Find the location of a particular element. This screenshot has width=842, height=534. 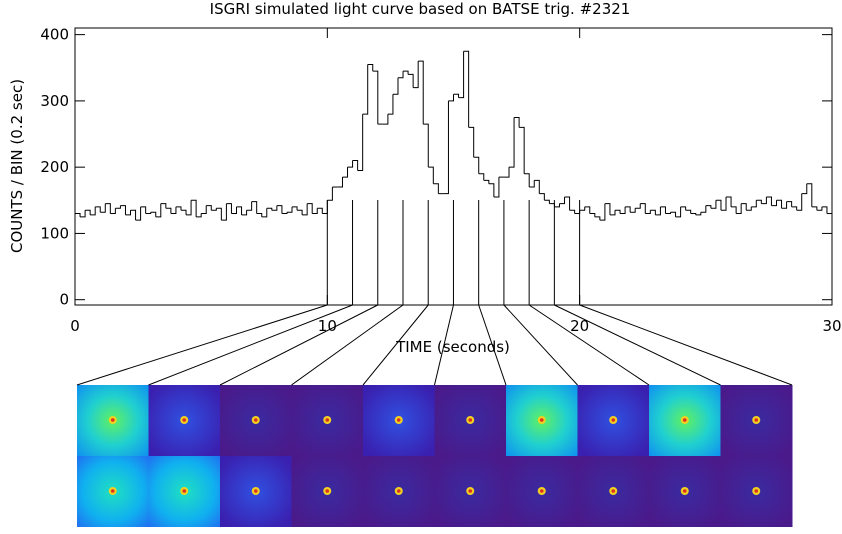

y-tick-label: 0 is located at coordinates (64, 300).